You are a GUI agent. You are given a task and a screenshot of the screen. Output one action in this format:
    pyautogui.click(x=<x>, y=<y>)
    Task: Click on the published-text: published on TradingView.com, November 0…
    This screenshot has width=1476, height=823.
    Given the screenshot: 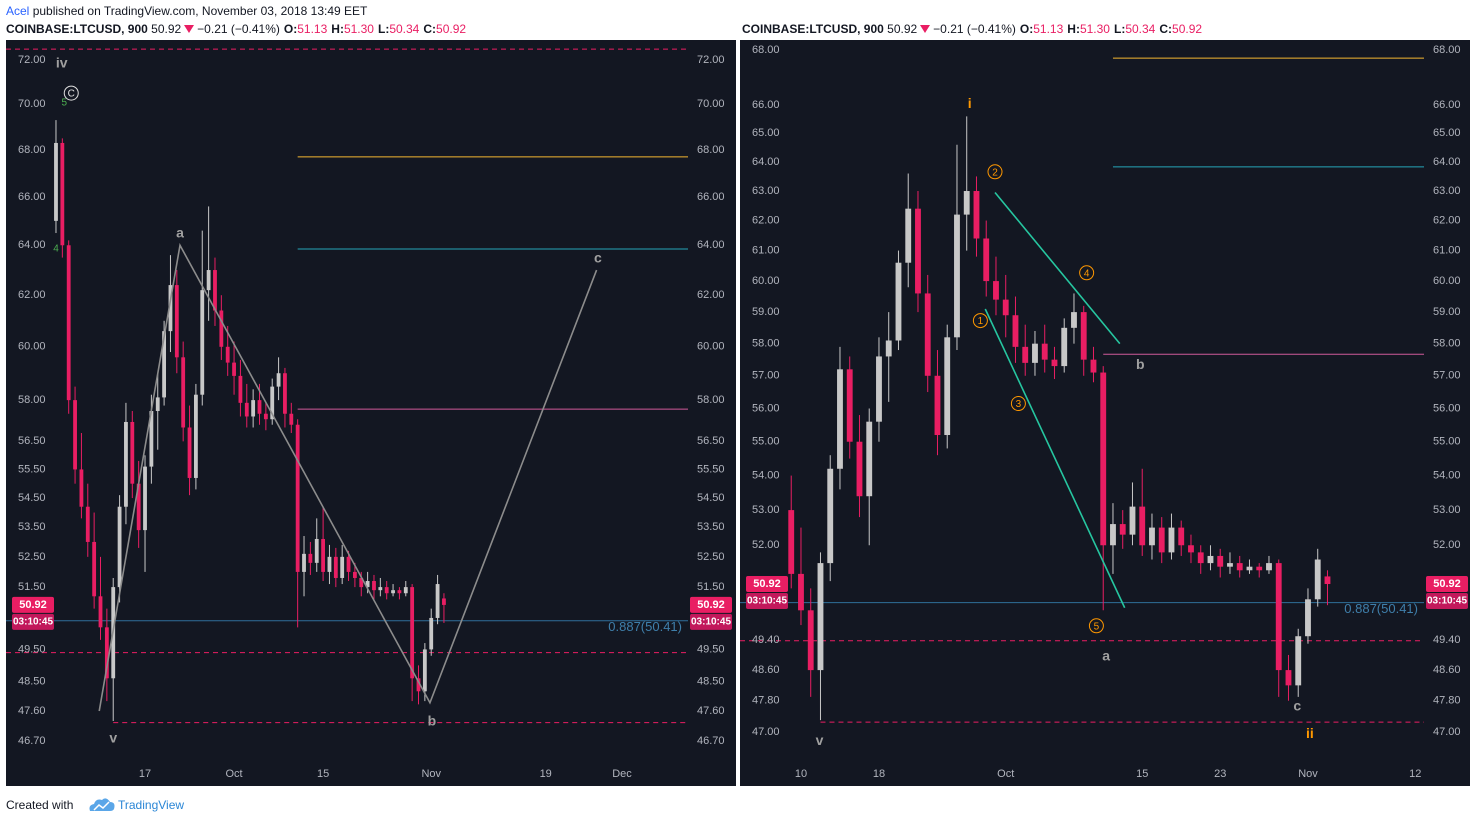 What is the action you would take?
    pyautogui.click(x=200, y=11)
    